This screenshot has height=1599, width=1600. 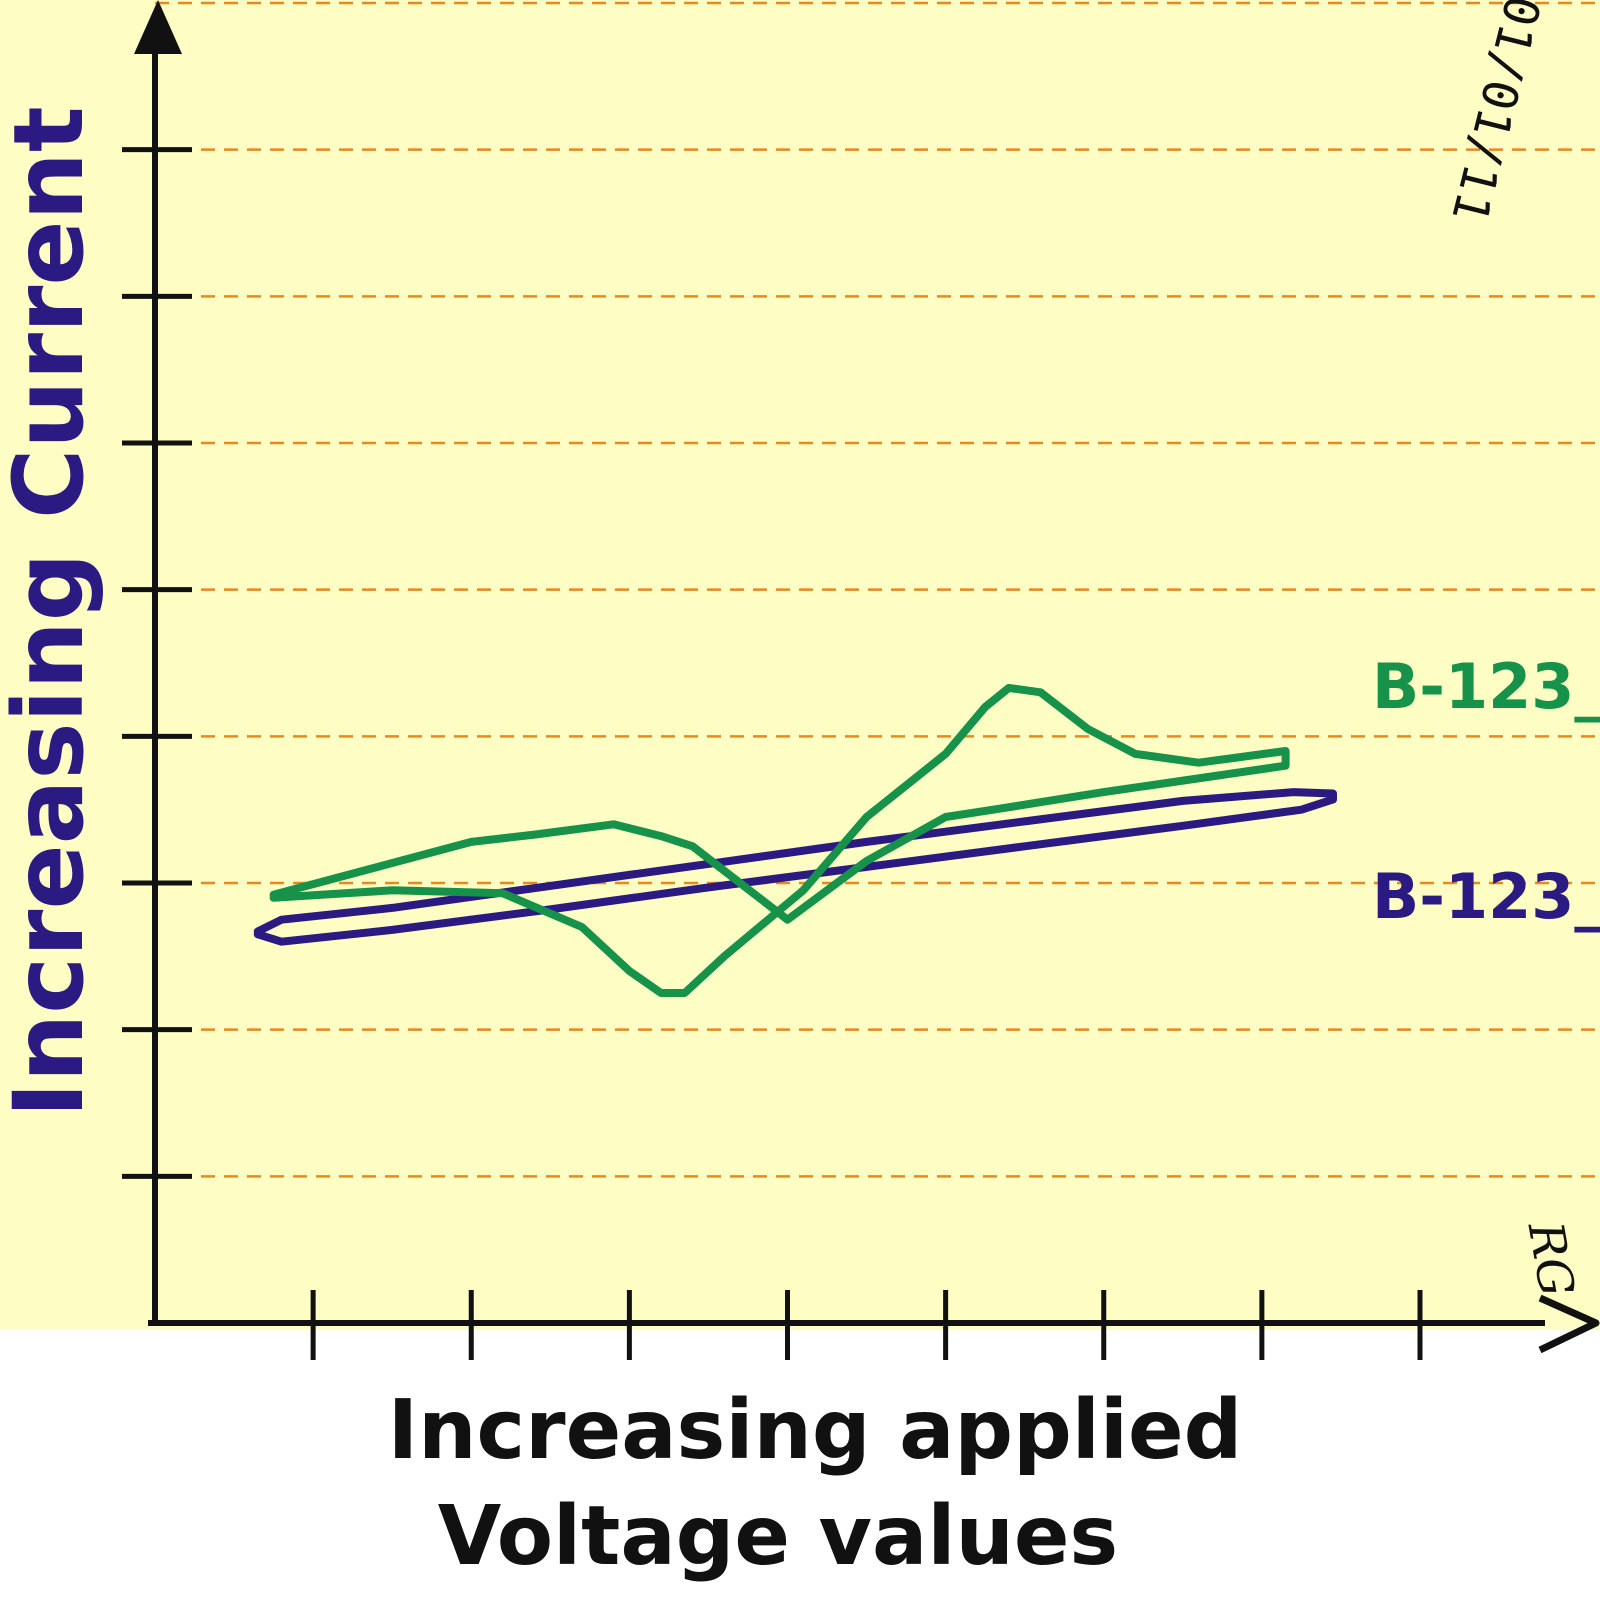 I want to click on series, so click(x=795, y=840).